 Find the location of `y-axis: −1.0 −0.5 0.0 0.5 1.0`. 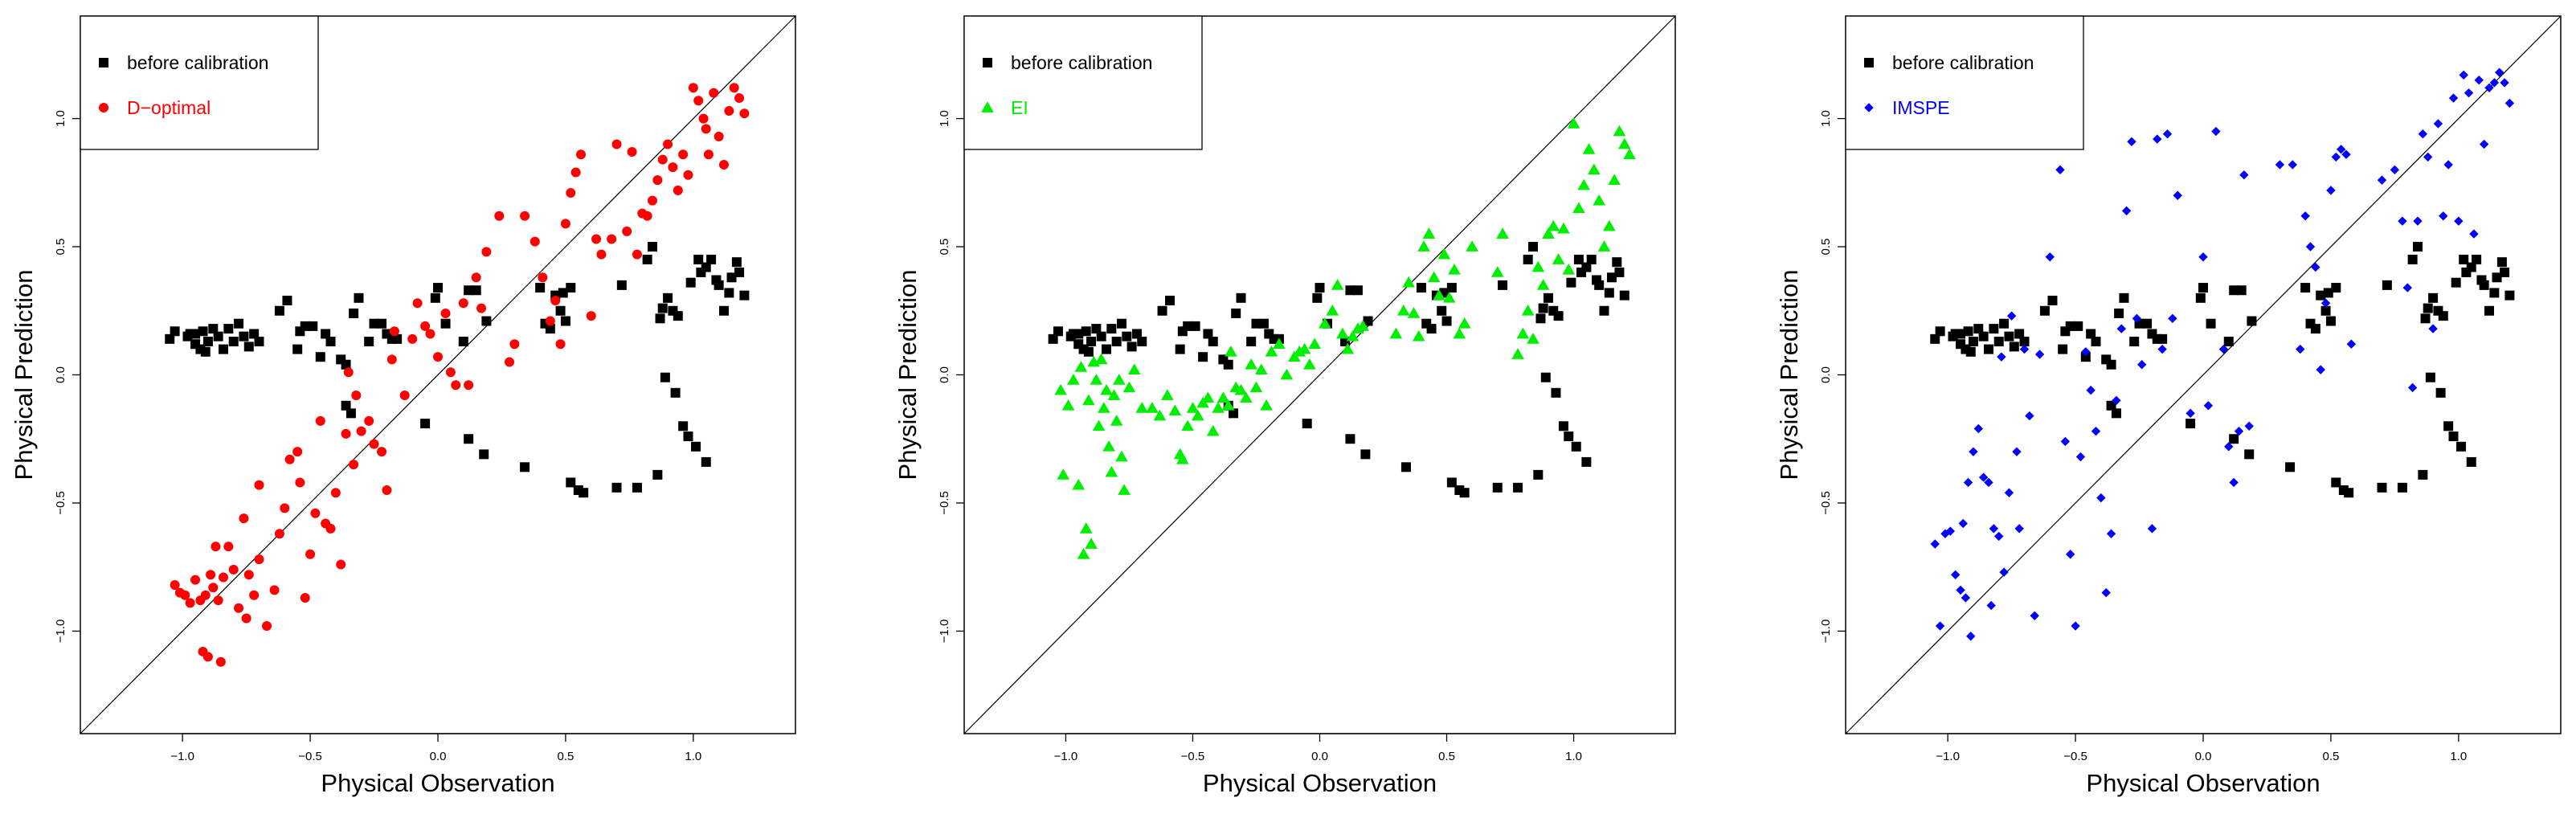

y-axis: −1.0 −0.5 0.0 0.5 1.0 is located at coordinates (1833, 376).